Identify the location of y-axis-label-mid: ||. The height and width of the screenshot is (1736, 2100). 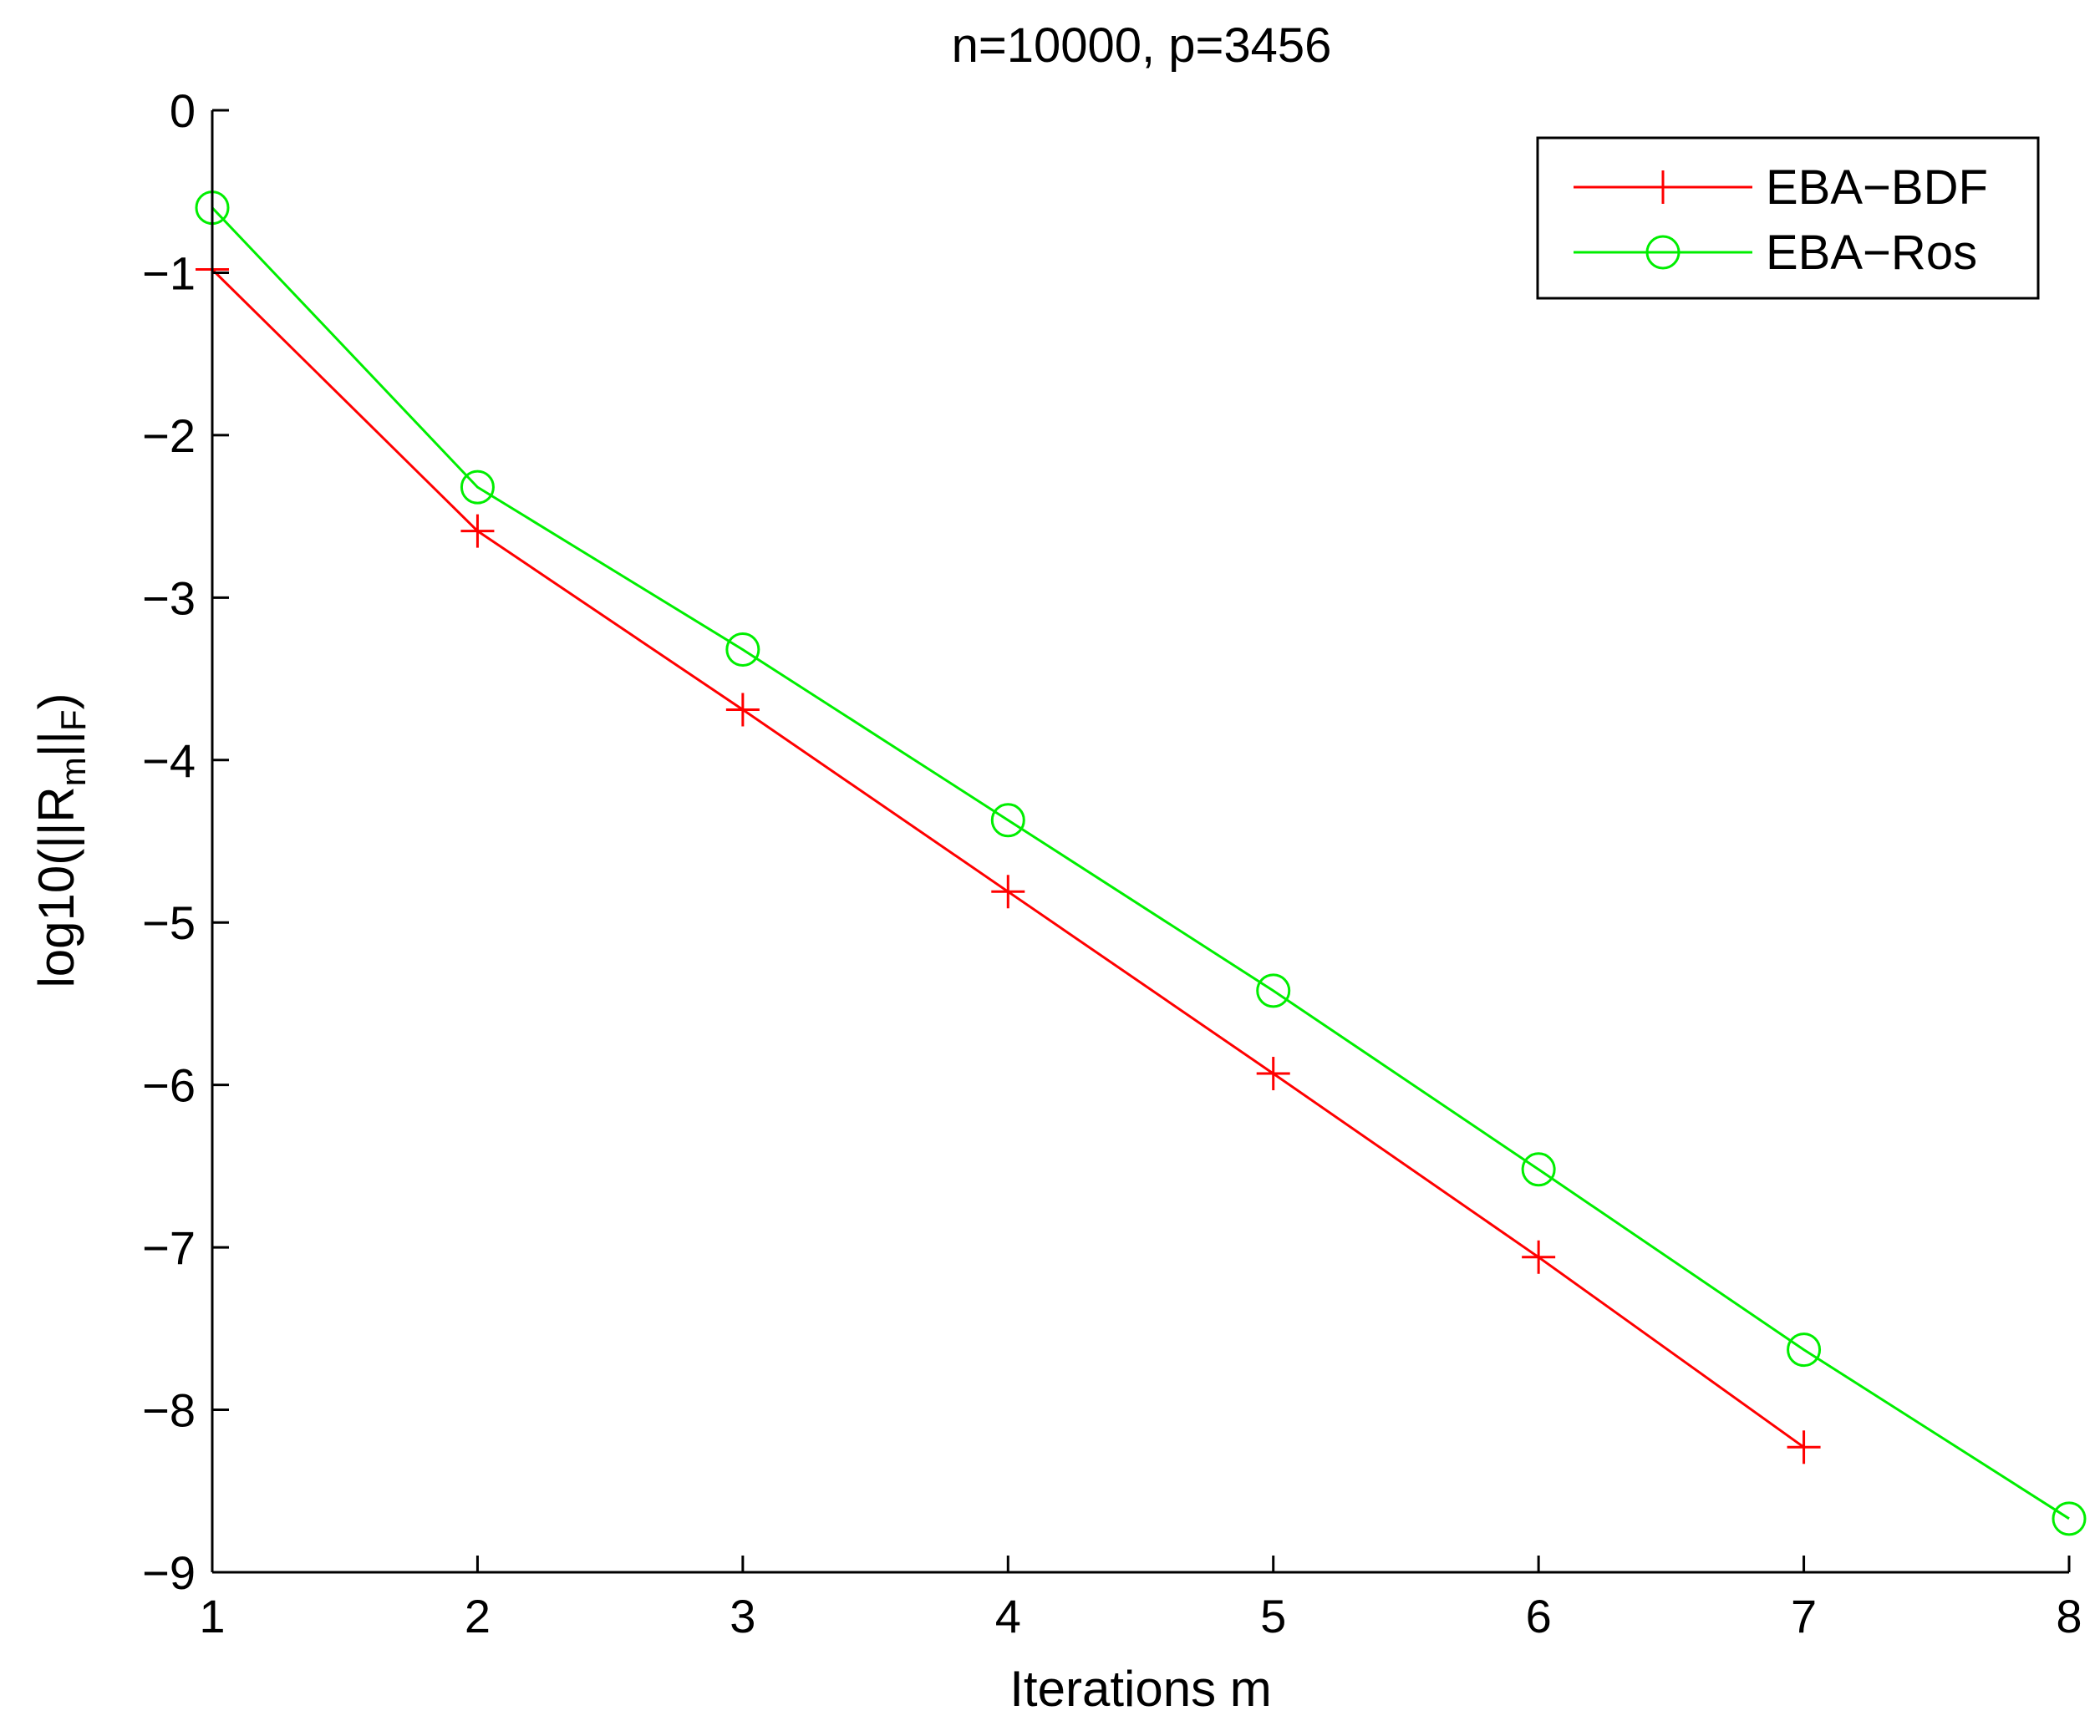
(56, 744).